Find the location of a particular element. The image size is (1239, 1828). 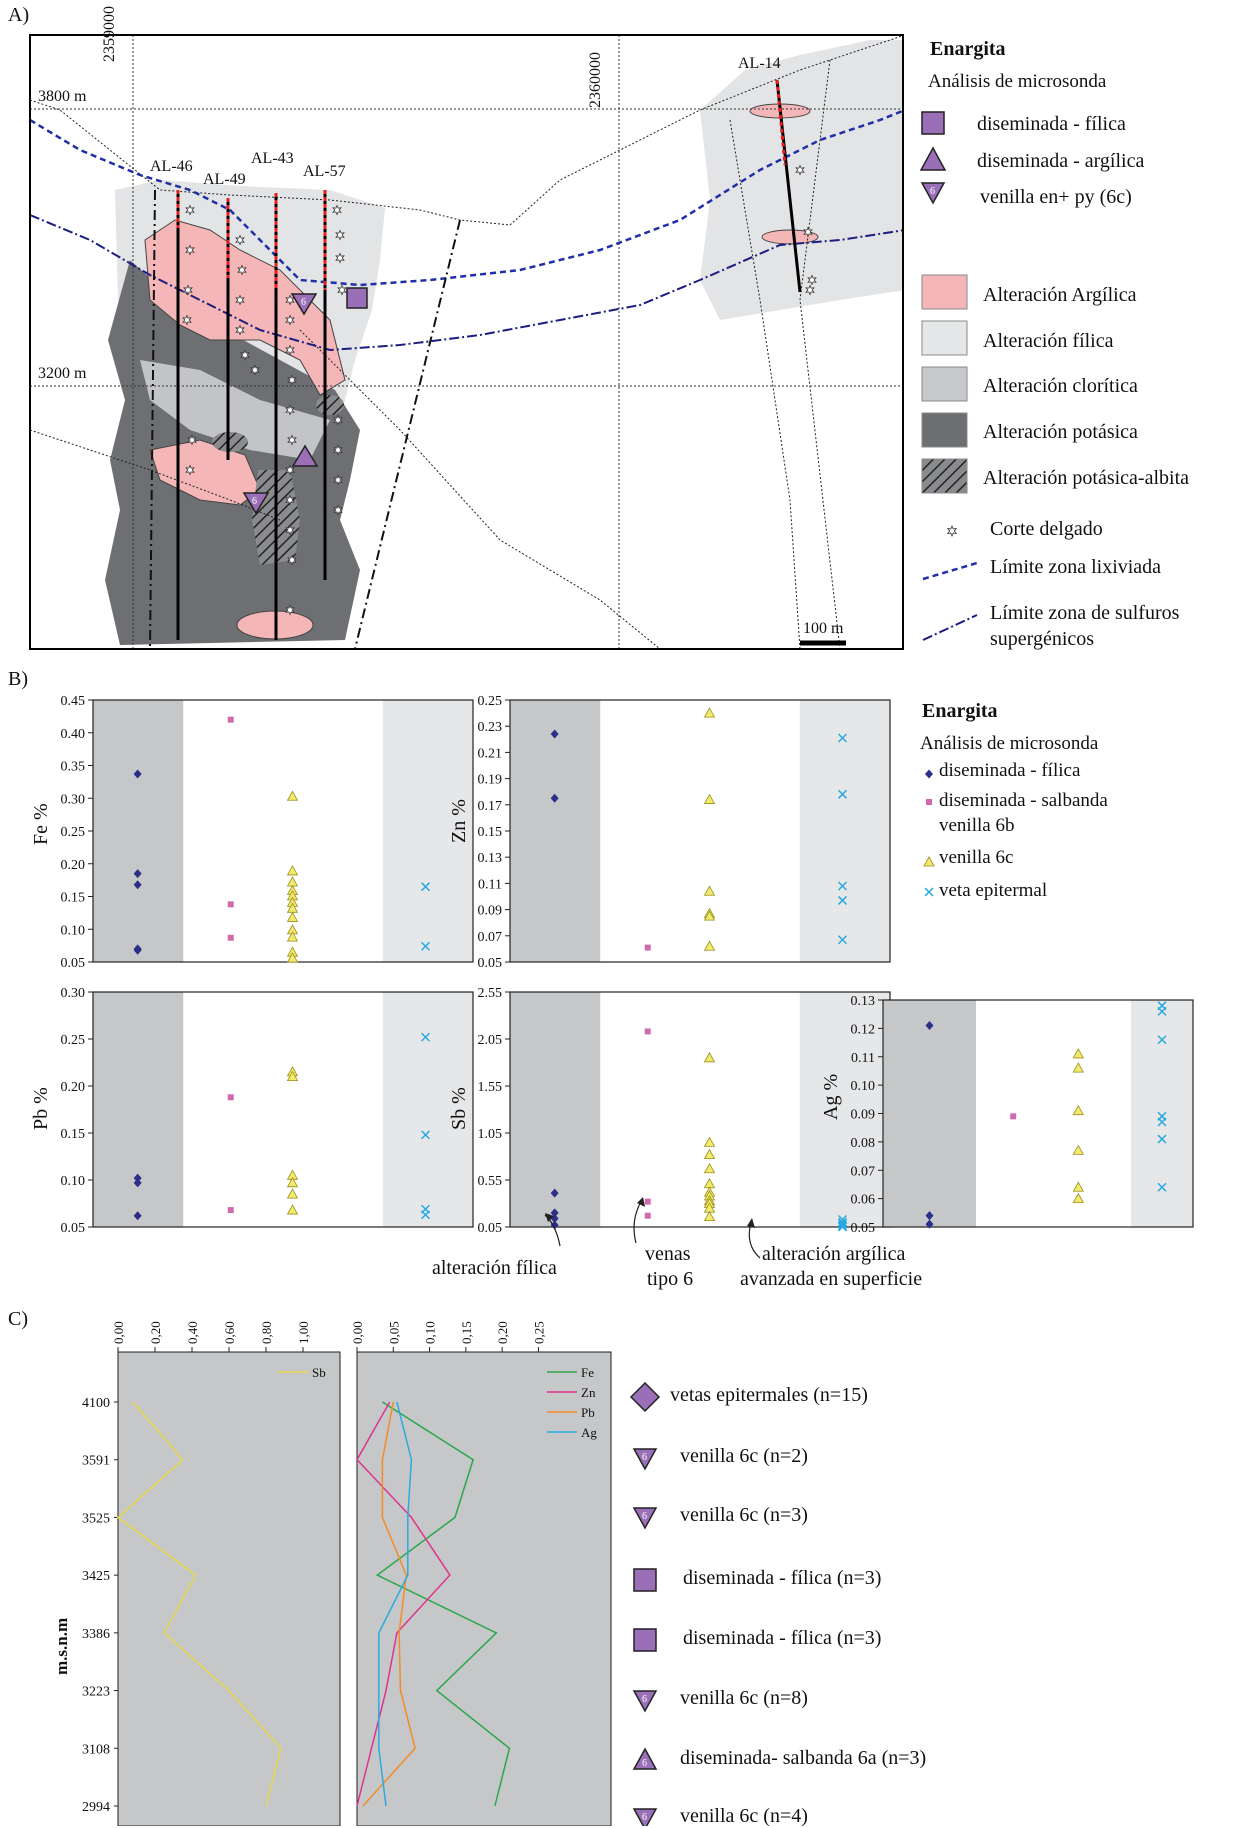

legend-a-item-1: diseminada - argílica is located at coordinates (1061, 161).